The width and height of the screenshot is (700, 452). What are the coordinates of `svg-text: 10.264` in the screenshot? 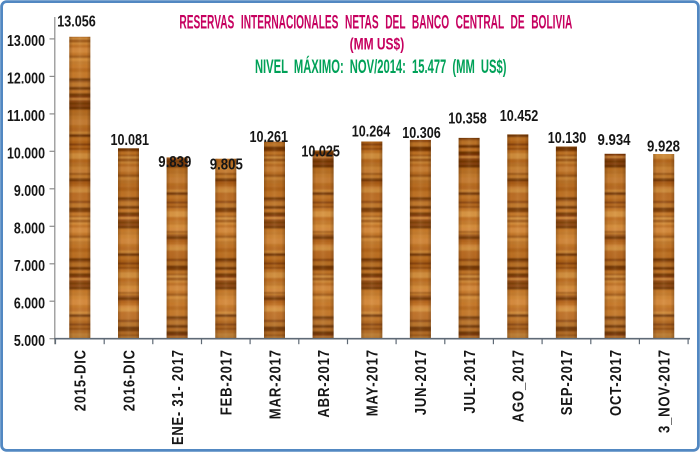 It's located at (371, 131).